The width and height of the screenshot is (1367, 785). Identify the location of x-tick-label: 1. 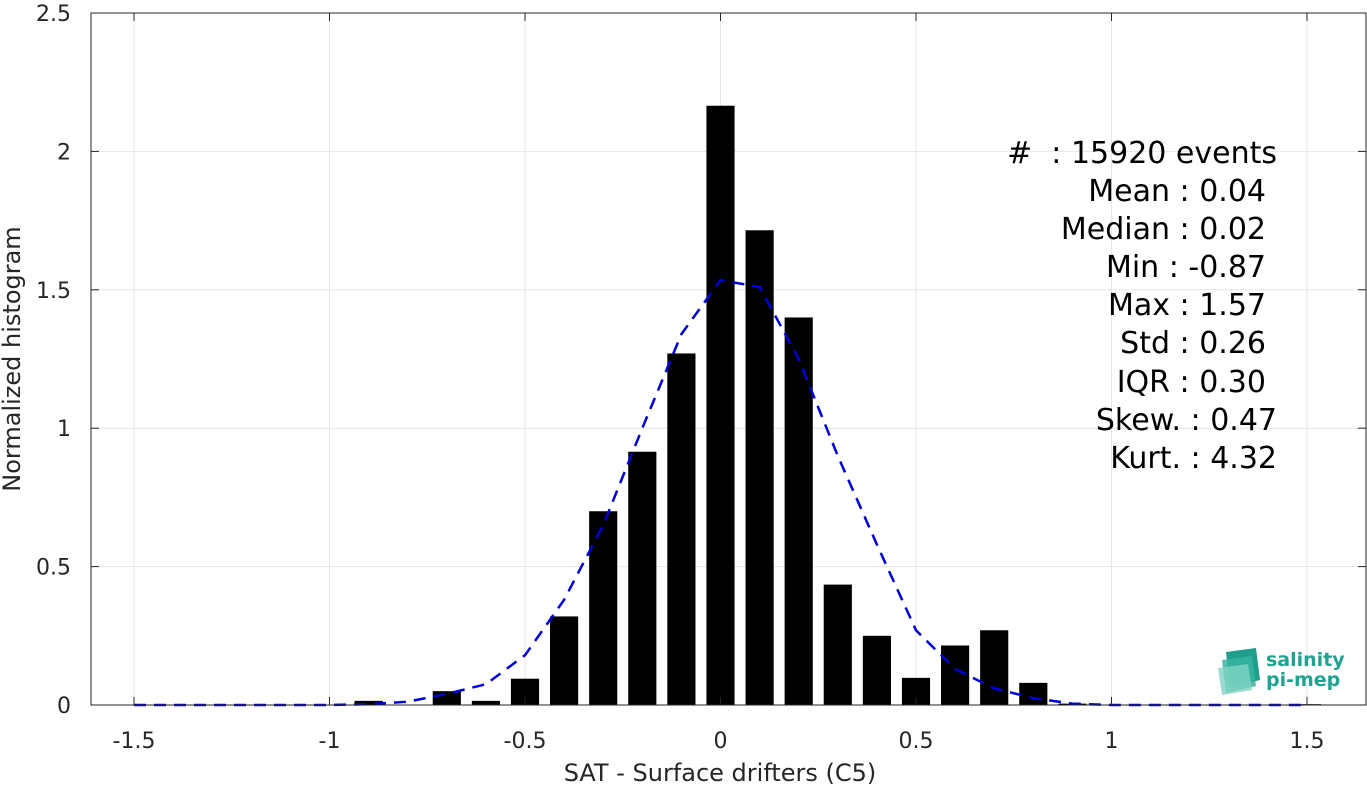
(1112, 741).